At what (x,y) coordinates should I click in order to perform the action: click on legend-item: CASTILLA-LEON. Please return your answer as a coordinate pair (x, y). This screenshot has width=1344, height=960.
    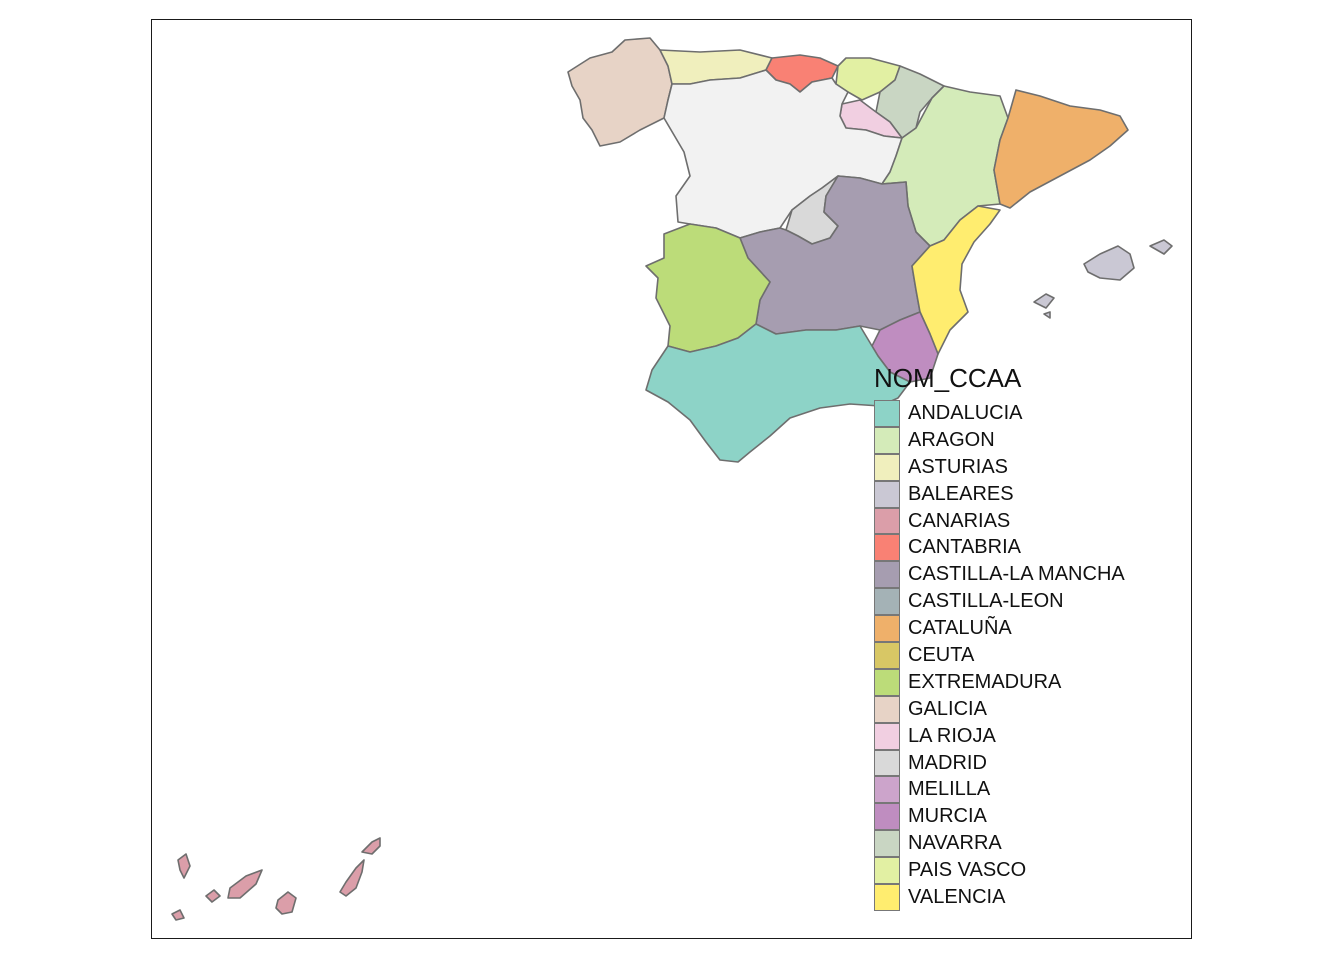
    Looking at the image, I should click on (999, 602).